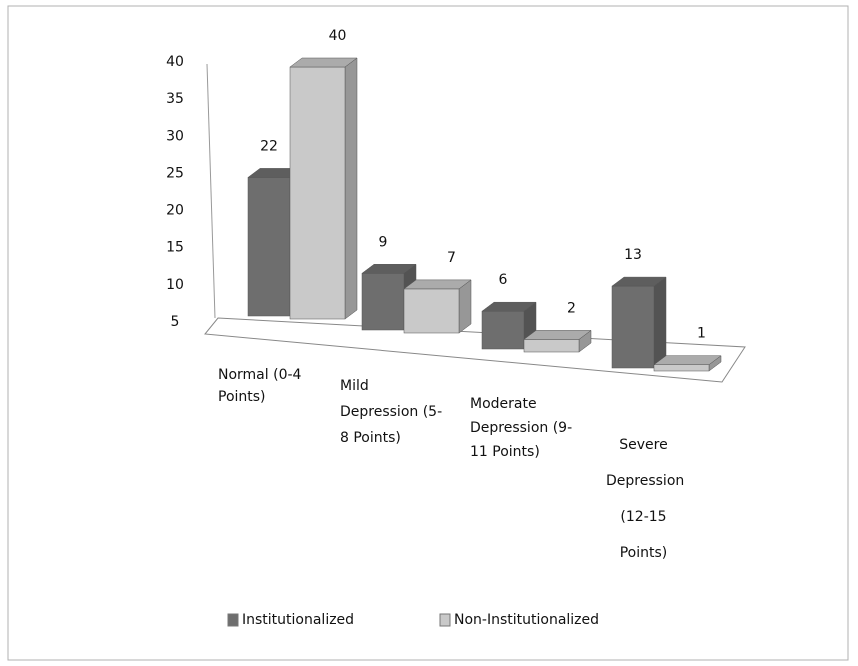 The image size is (858, 666). I want to click on y-tick-label: 20, so click(175, 211).